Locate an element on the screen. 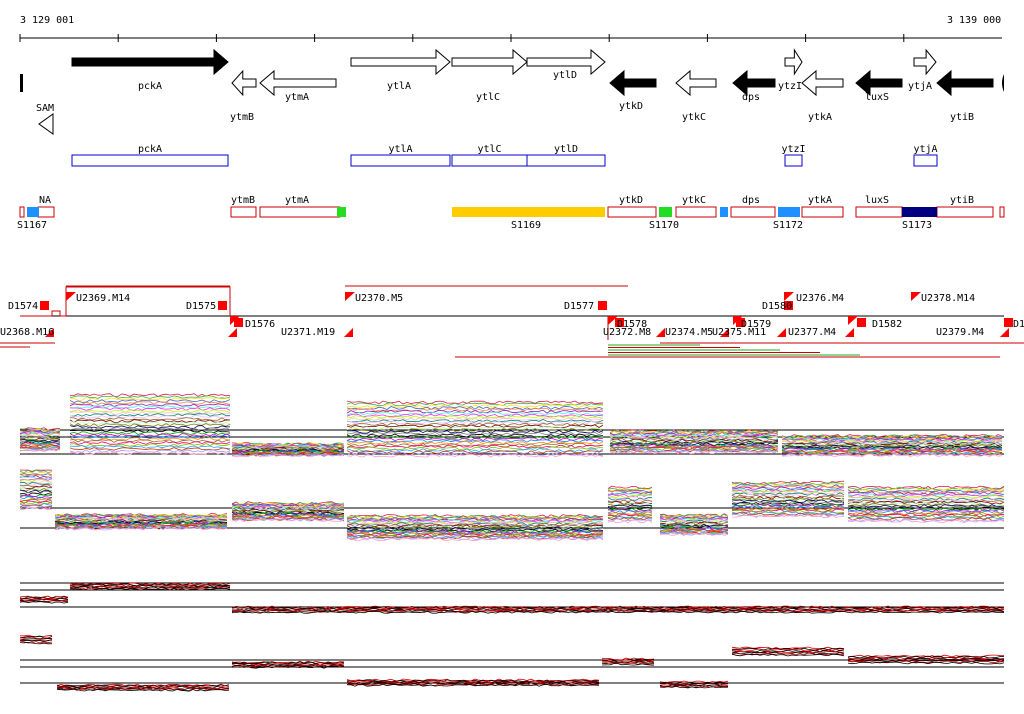 This screenshot has width=1024, height=714. gene-arrow-pckA is located at coordinates (150, 62).